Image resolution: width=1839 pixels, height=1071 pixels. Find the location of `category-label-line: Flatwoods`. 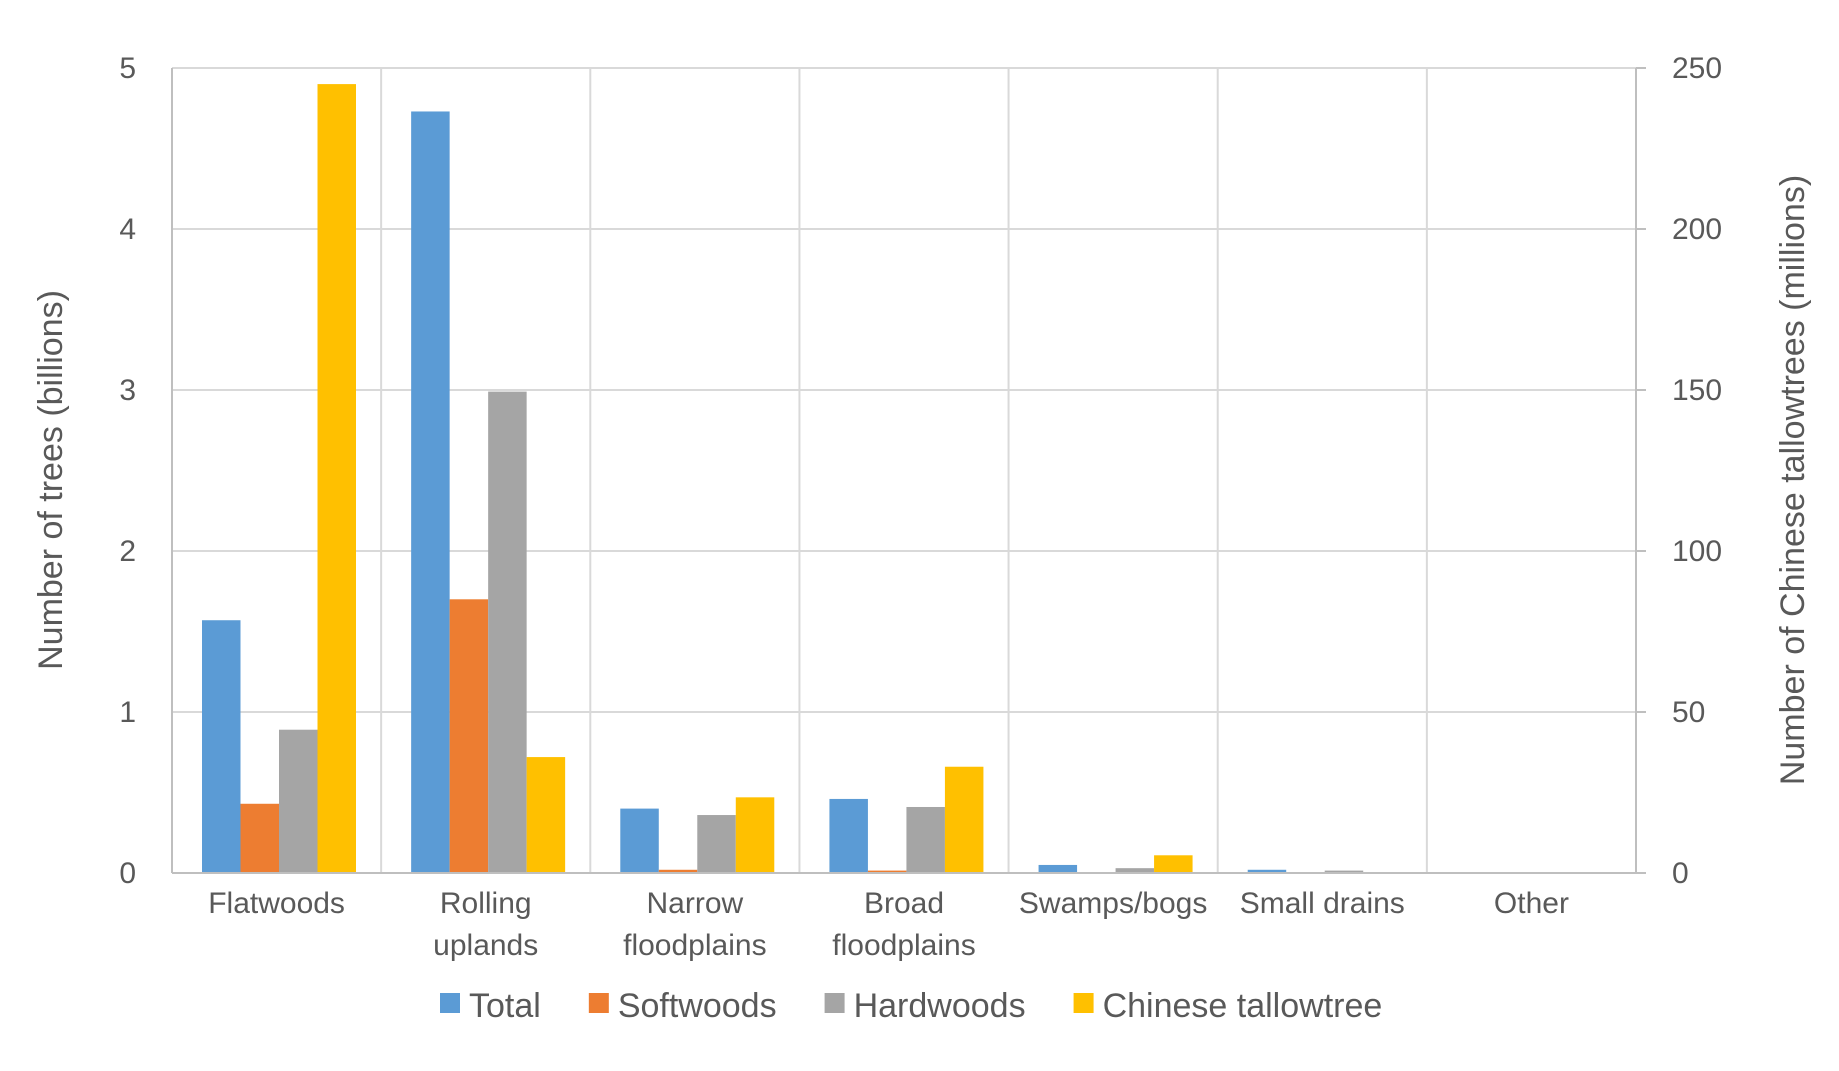

category-label-line: Flatwoods is located at coordinates (276, 903).